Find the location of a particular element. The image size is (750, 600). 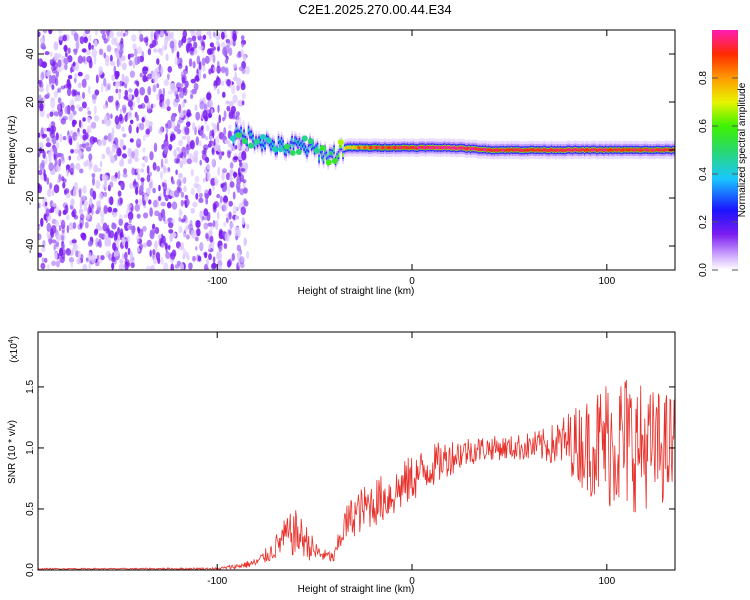

x-tick-label: -100 is located at coordinates (217, 581).